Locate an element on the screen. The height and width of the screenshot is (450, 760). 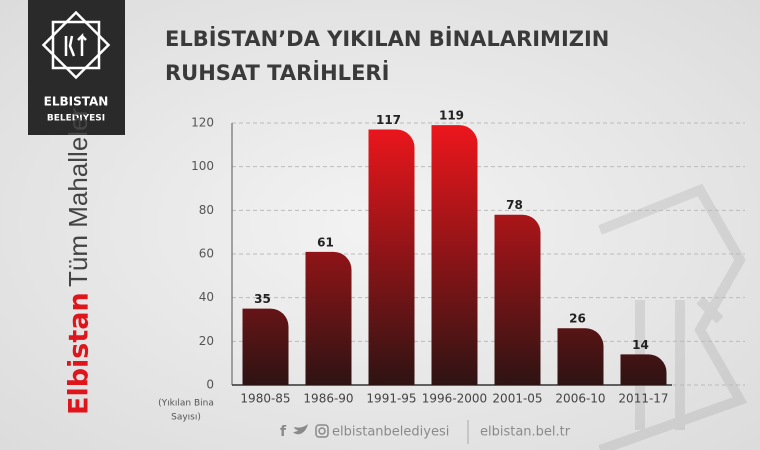
footer-site: elbistan.bel.tr is located at coordinates (525, 432).